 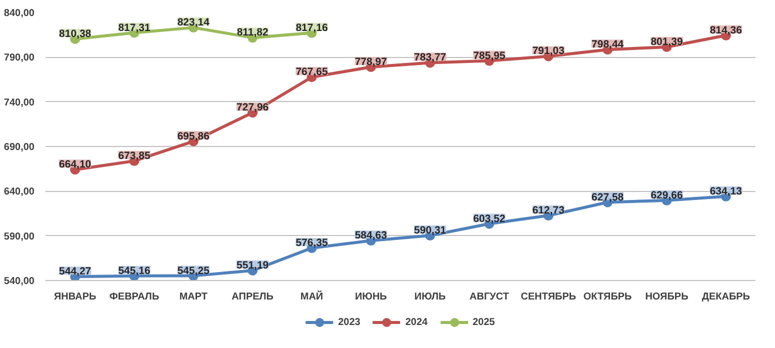 I want to click on data-label: 584,63, so click(x=371, y=236).